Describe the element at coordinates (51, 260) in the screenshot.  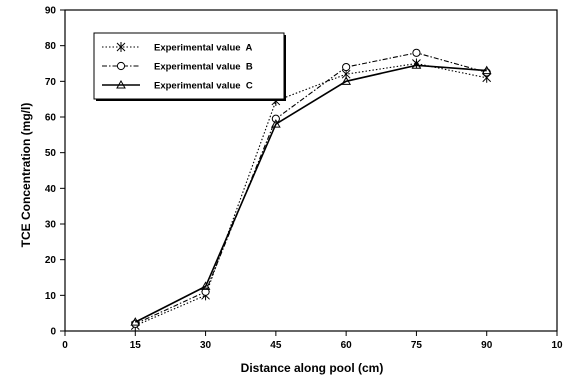
I see `y-tick-label: 20` at that location.